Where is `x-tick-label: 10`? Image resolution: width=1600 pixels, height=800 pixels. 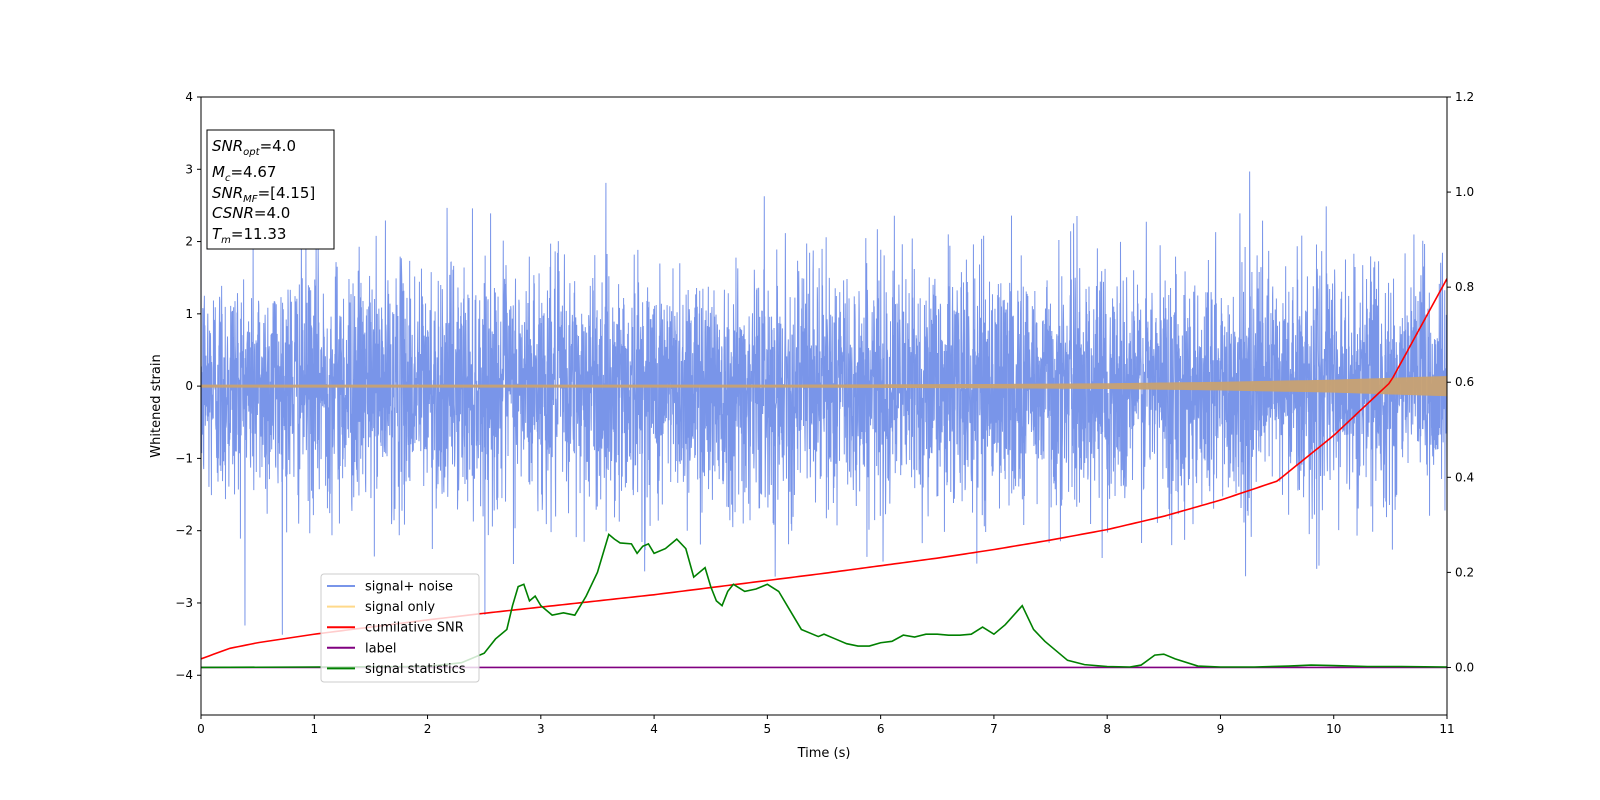
x-tick-label: 10 is located at coordinates (1333, 729).